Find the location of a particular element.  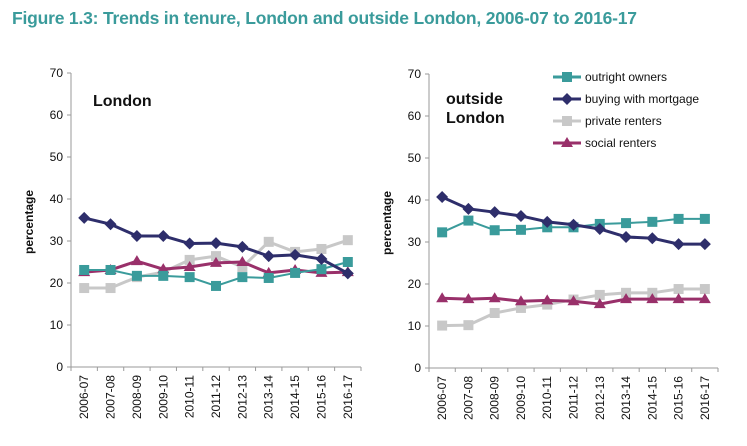

y-tick-label: 60 is located at coordinates (415, 116).